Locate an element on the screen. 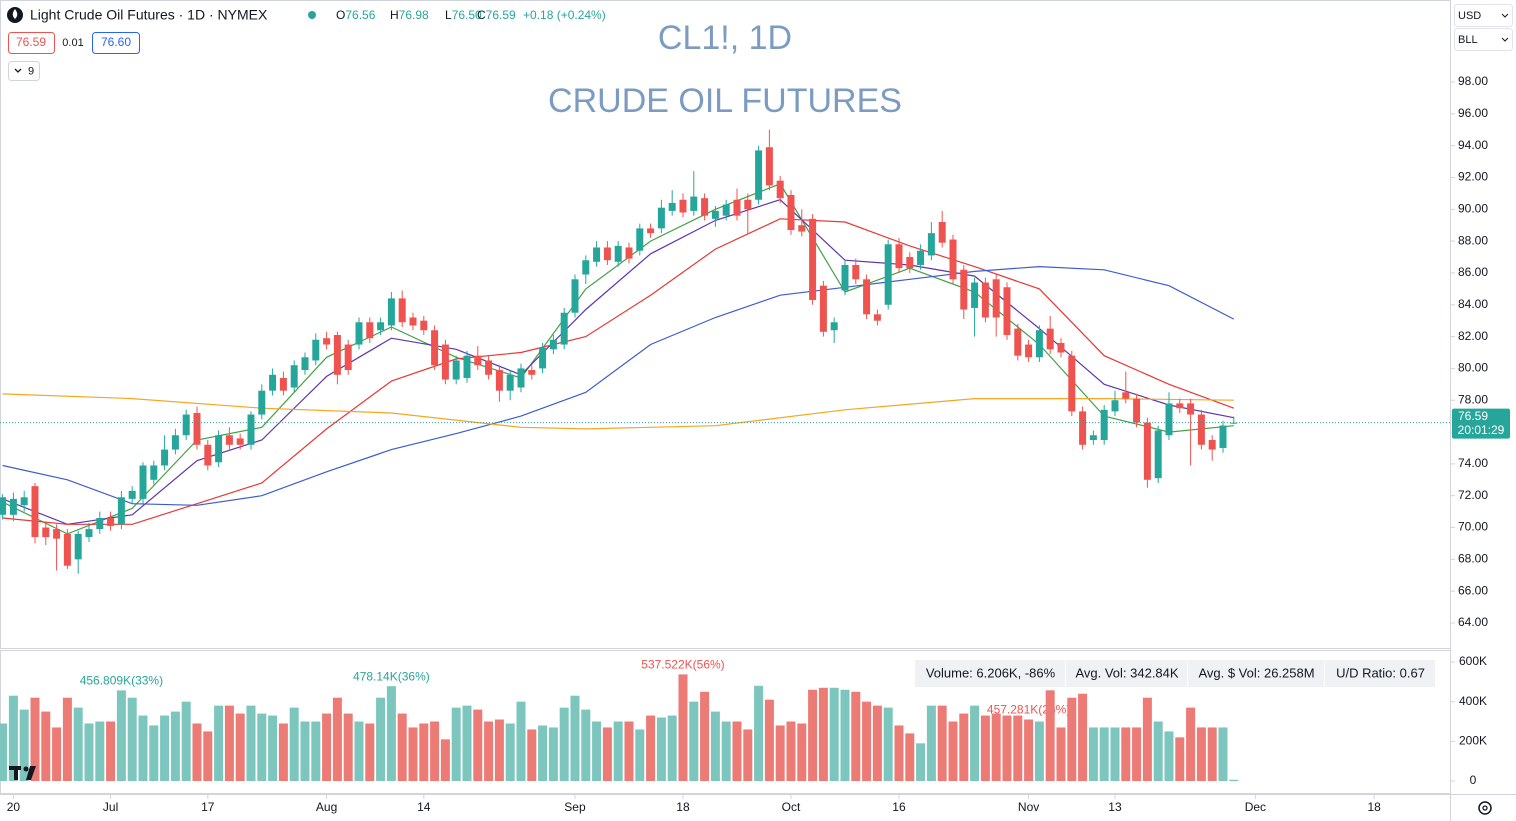 This screenshot has width=1516, height=821. ohlc-label: L is located at coordinates (448, 15).